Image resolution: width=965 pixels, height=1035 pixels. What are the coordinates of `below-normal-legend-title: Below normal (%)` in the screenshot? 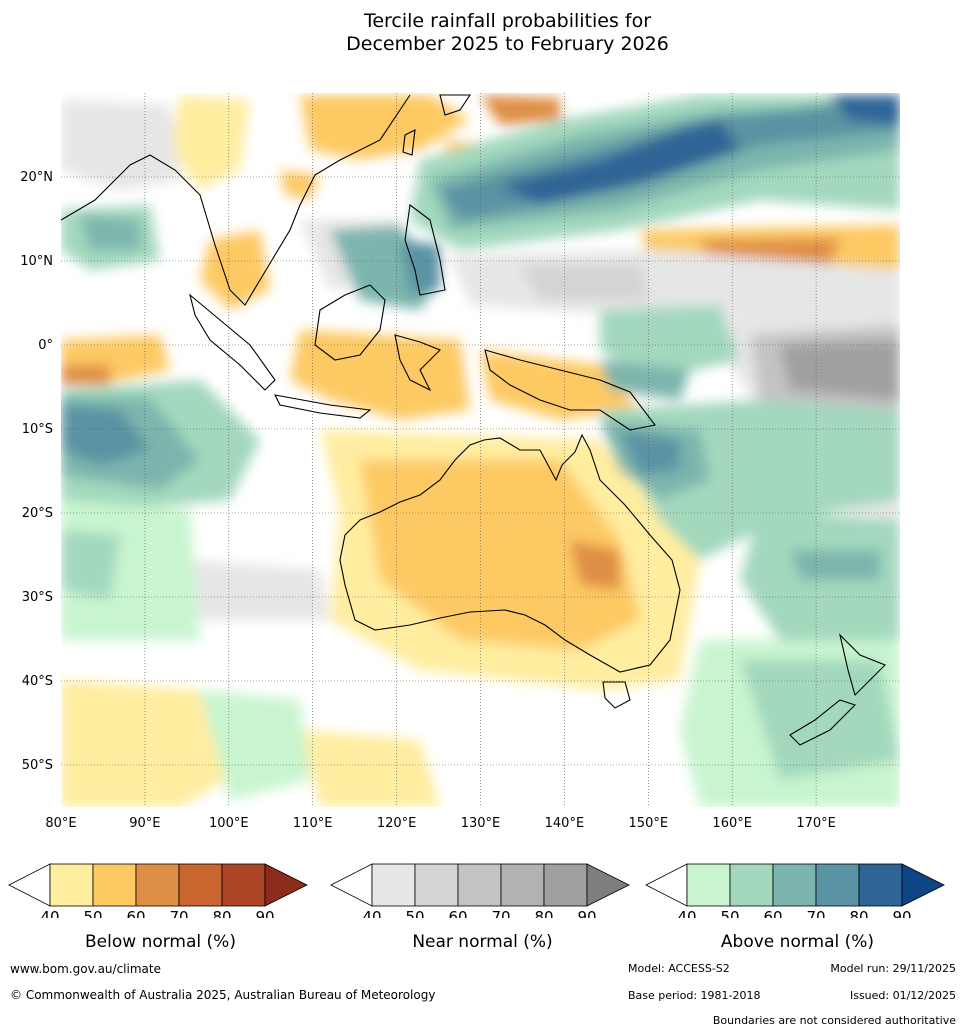 It's located at (160, 942).